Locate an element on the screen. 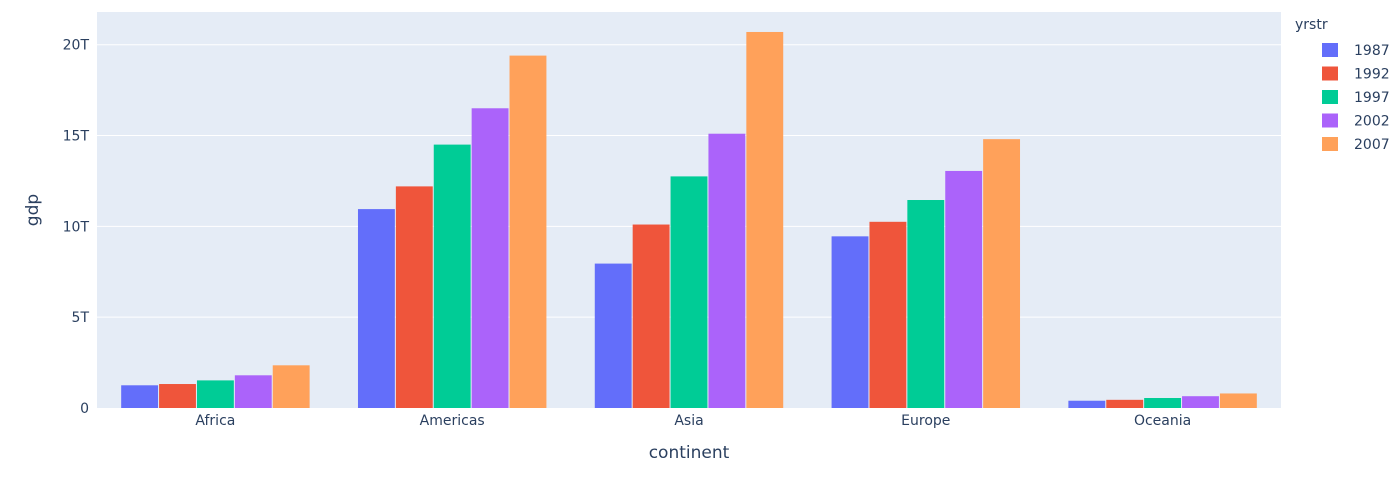 This screenshot has height=481, width=1400. legend-swatch-2007 is located at coordinates (1330, 144).